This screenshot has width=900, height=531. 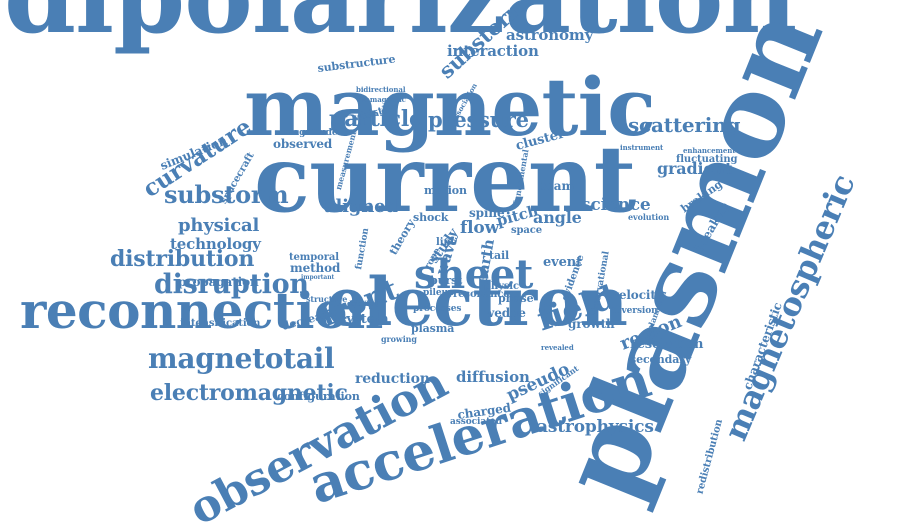 I want to click on word-line: line, so click(x=446, y=243).